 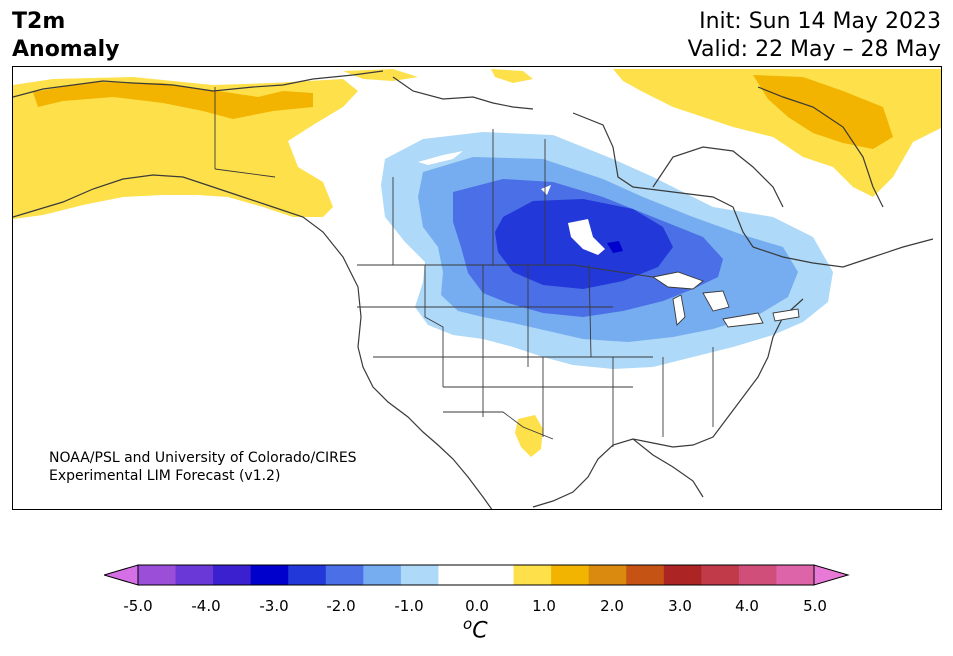 What do you see at coordinates (680, 606) in the screenshot?
I see `tick-label: 3.0` at bounding box center [680, 606].